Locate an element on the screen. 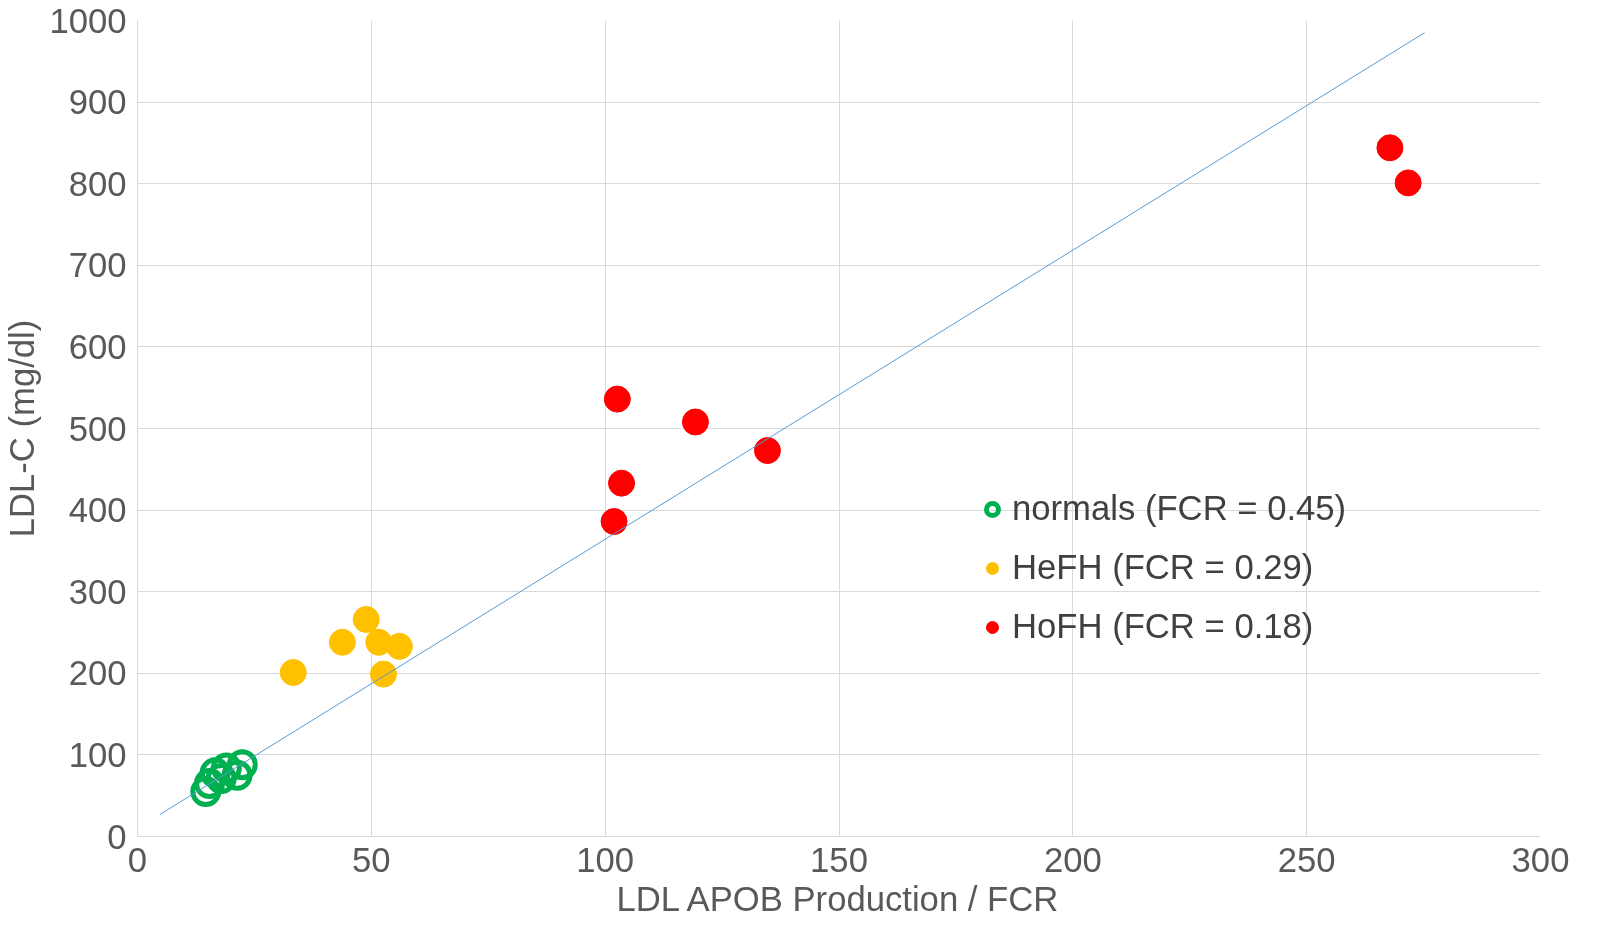  y-tick-label: 700 is located at coordinates (97, 265).